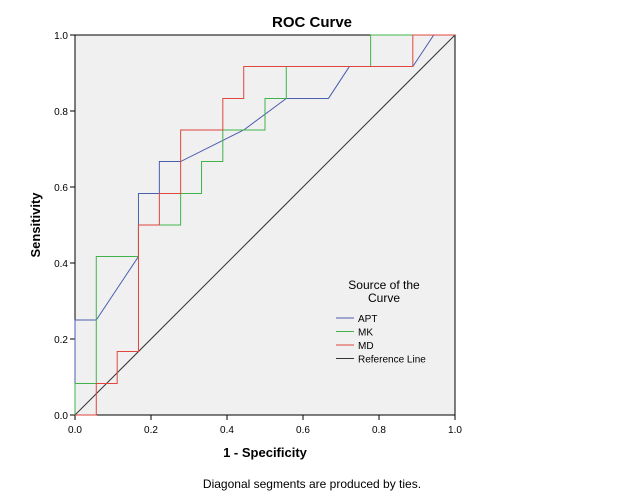  What do you see at coordinates (455, 430) in the screenshot?
I see `x-tick-label: 1.0` at bounding box center [455, 430].